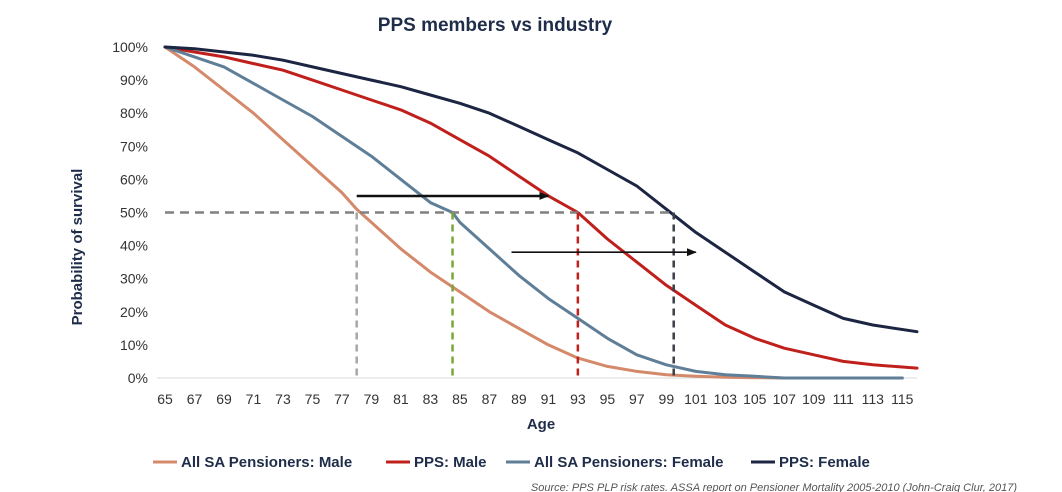 This screenshot has width=1062, height=492. I want to click on x-tick-label: 101, so click(696, 399).